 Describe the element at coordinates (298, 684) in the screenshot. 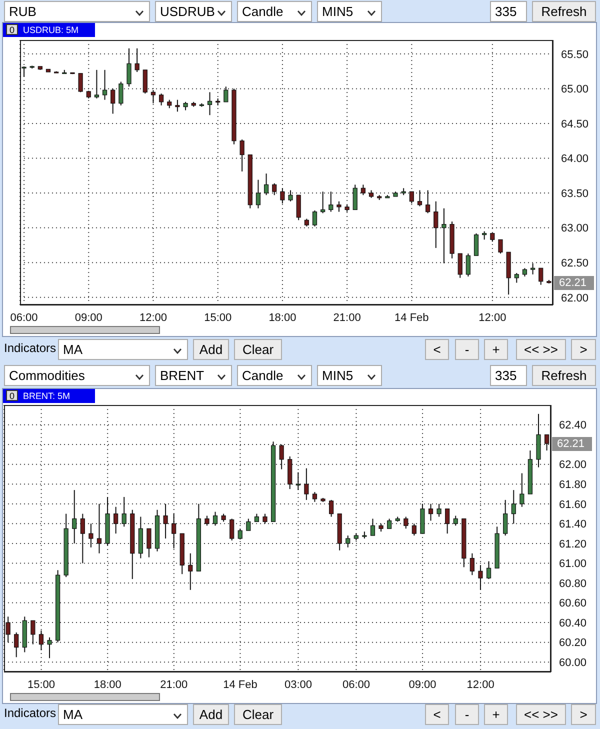

I see `x-tick-label: 03:00` at that location.